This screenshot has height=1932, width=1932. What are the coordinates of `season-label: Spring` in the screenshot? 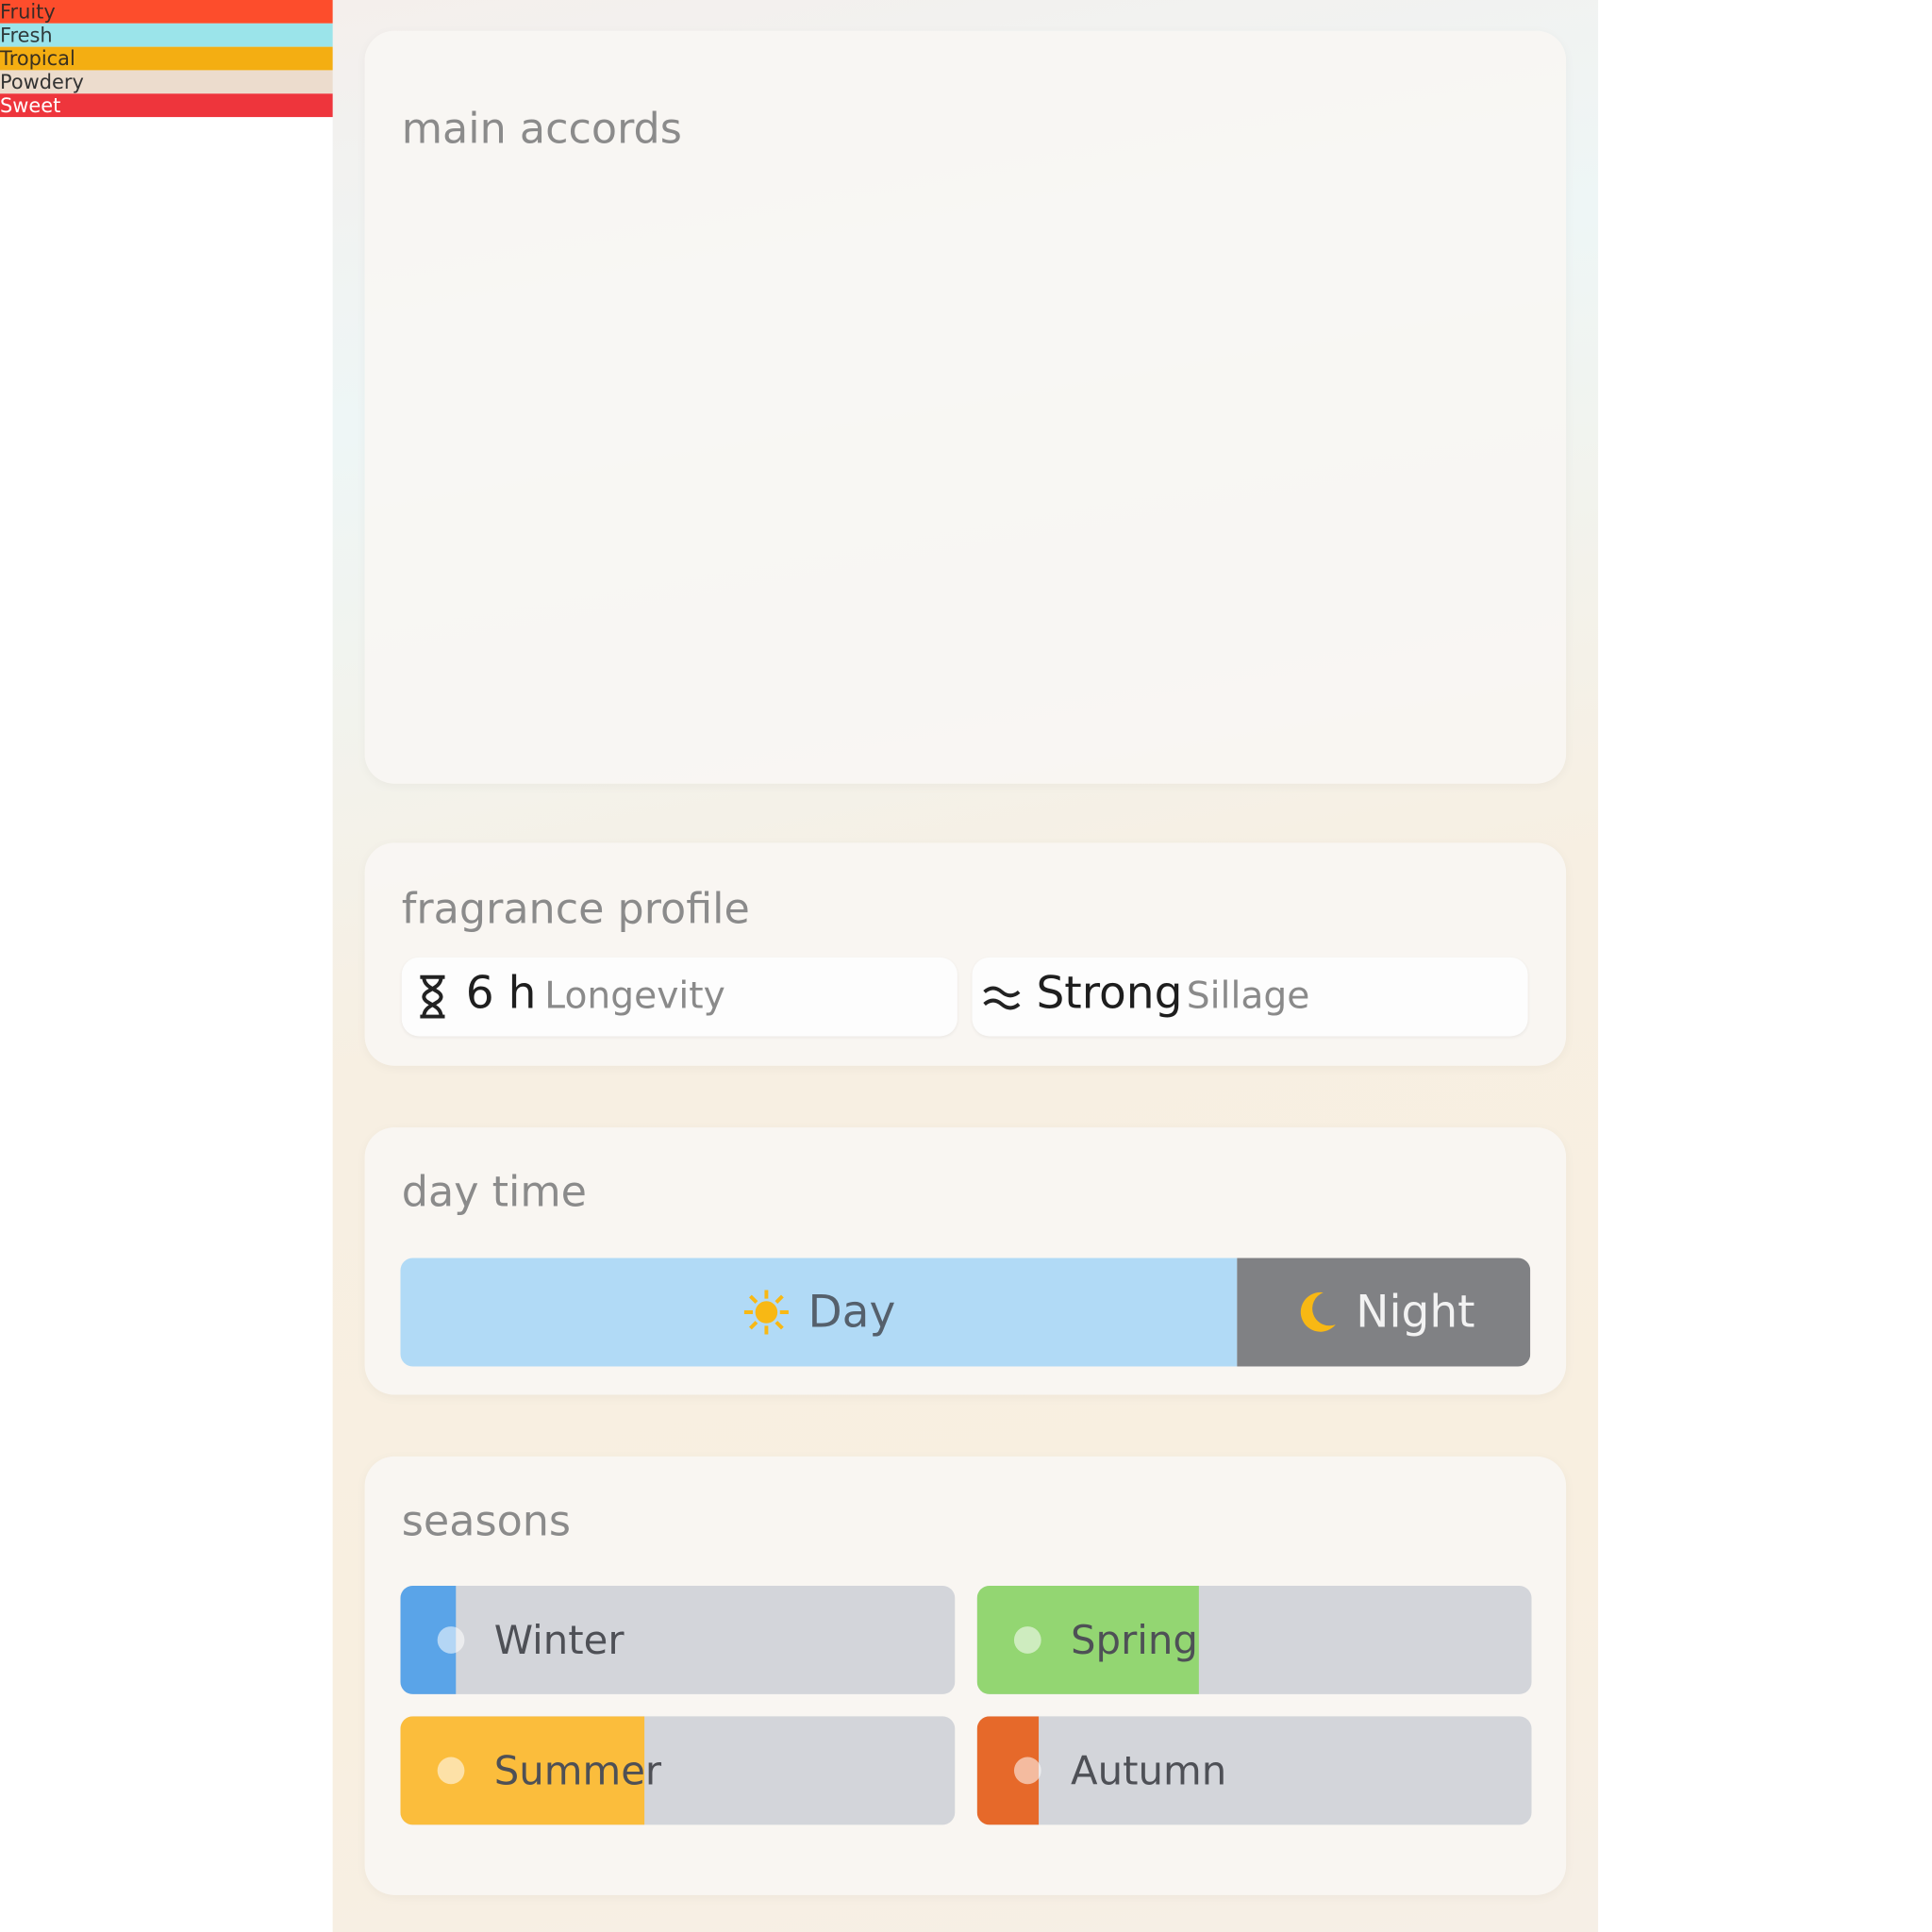 It's located at (1135, 1640).